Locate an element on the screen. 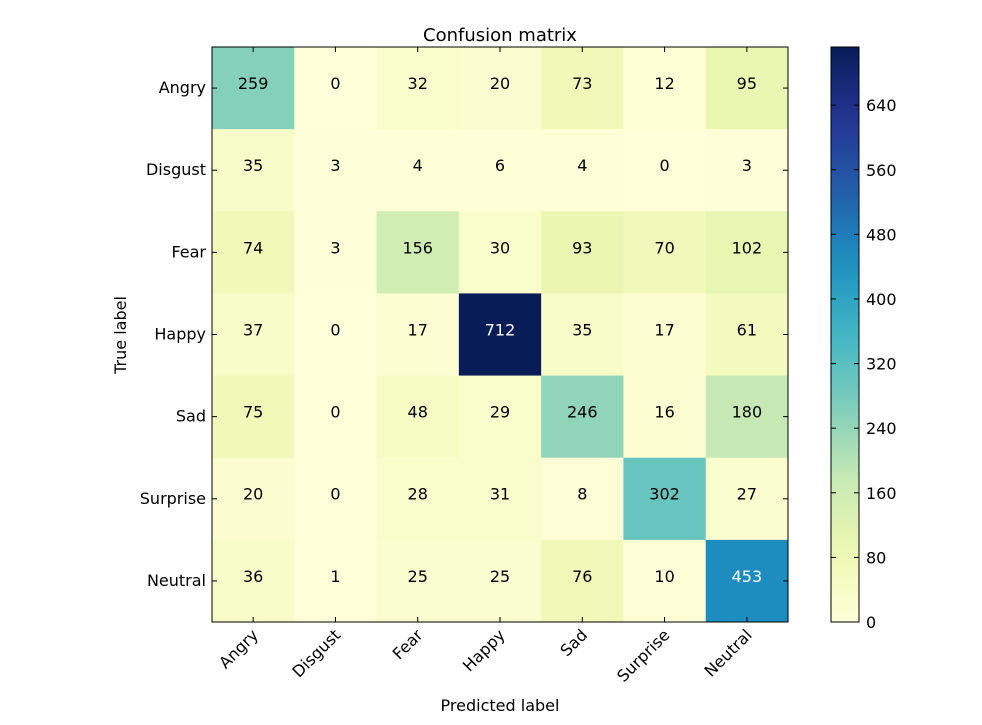  cell-value-label: 8 is located at coordinates (582, 494).